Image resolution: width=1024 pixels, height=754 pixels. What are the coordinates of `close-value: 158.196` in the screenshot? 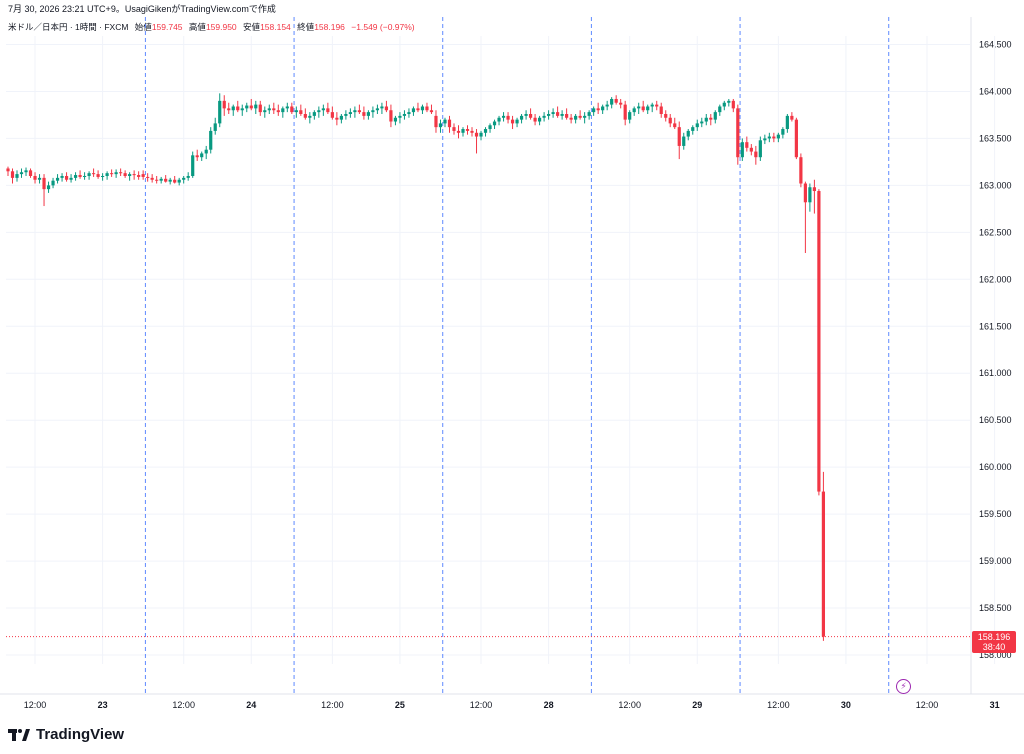 It's located at (329, 27).